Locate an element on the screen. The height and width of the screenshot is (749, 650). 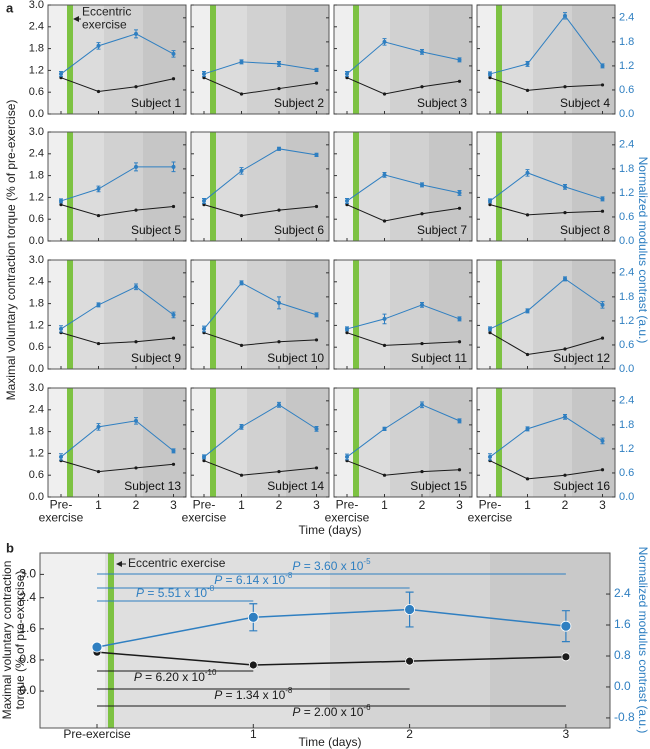
y-tick-label: 3.0 is located at coordinates (36, 388).